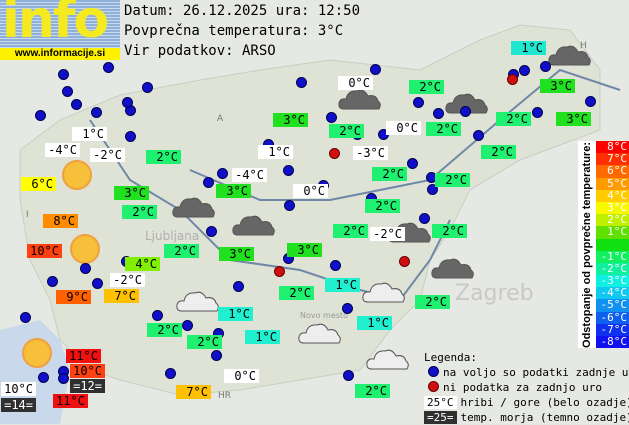  Describe the element at coordinates (440, 417) in the screenshot. I see `sea-sample: =25=` at that location.